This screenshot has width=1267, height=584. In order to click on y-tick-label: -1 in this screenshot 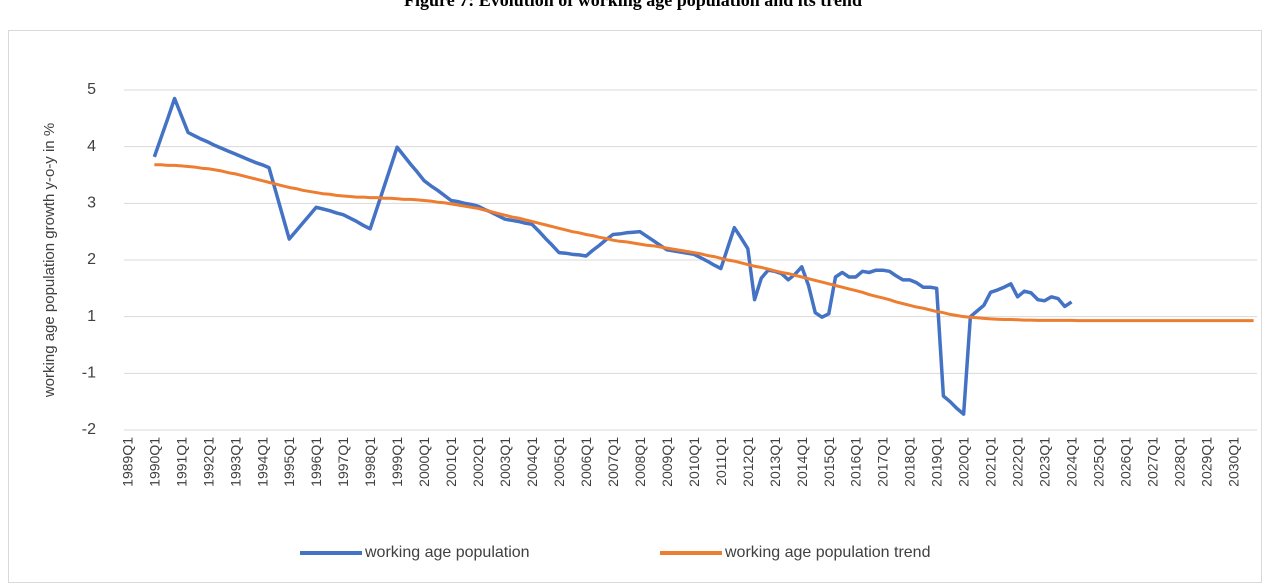, I will do `click(89, 373)`.